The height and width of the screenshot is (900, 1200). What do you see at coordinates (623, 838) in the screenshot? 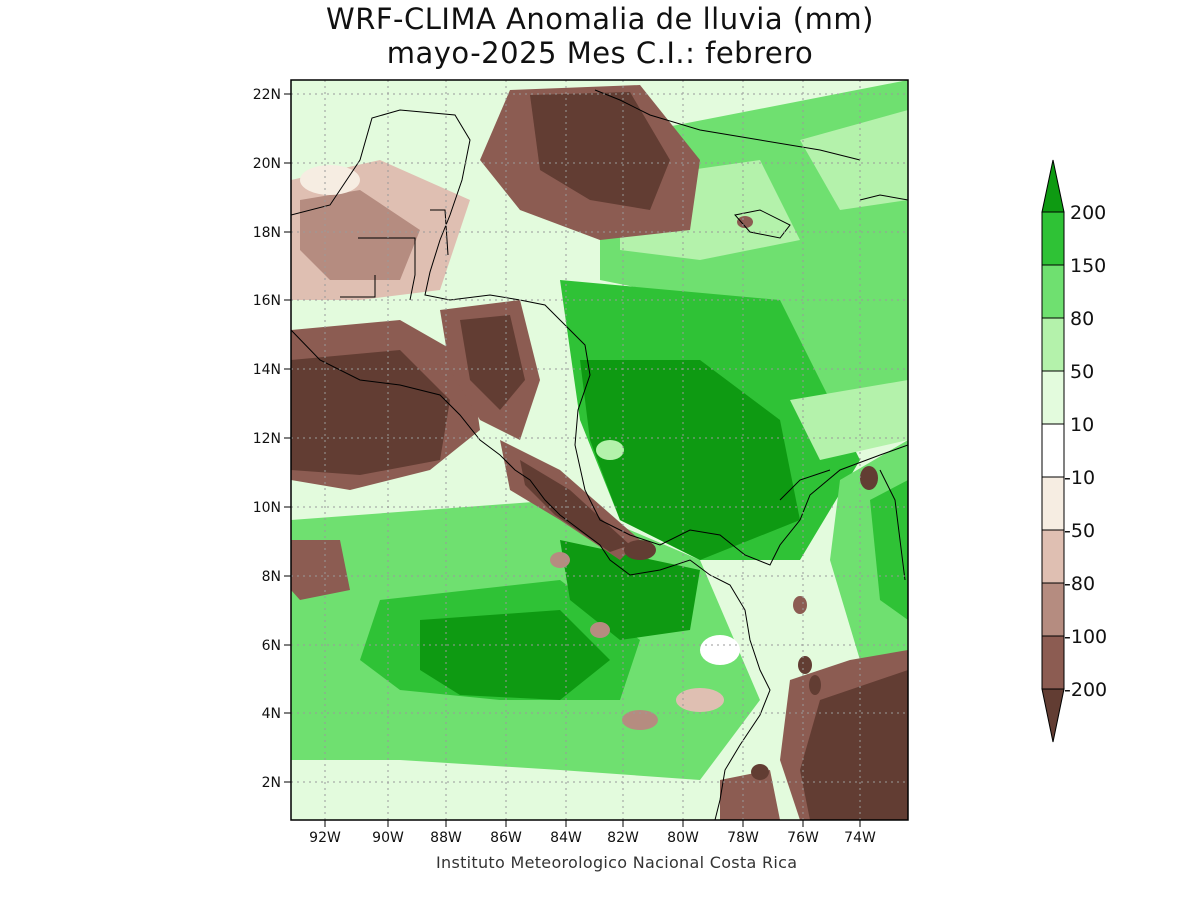
I see `lon-label: 82W` at bounding box center [623, 838].